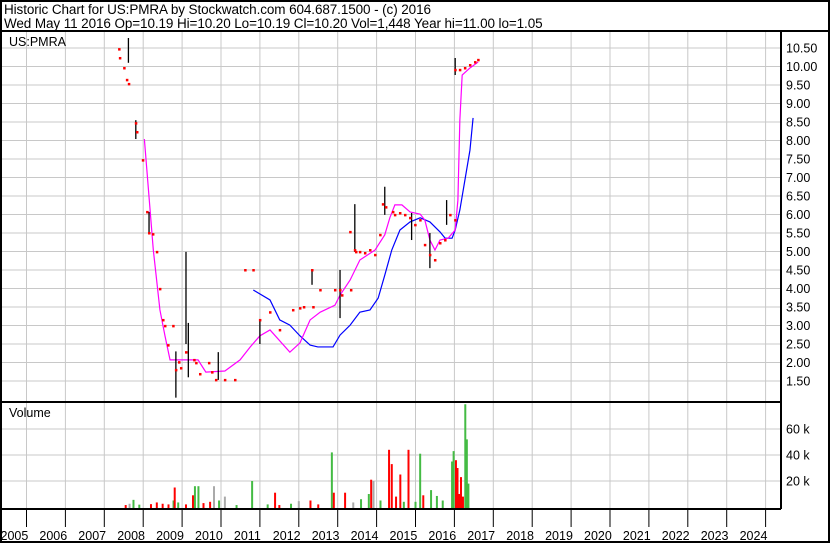 The image size is (830, 543). What do you see at coordinates (715, 536) in the screenshot?
I see `year-tick-label: 2023` at bounding box center [715, 536].